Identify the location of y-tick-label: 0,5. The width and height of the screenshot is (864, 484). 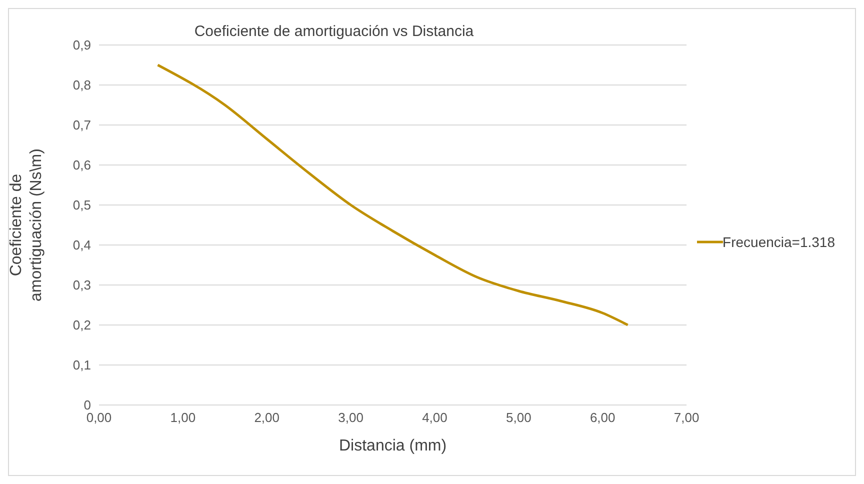
(81, 205).